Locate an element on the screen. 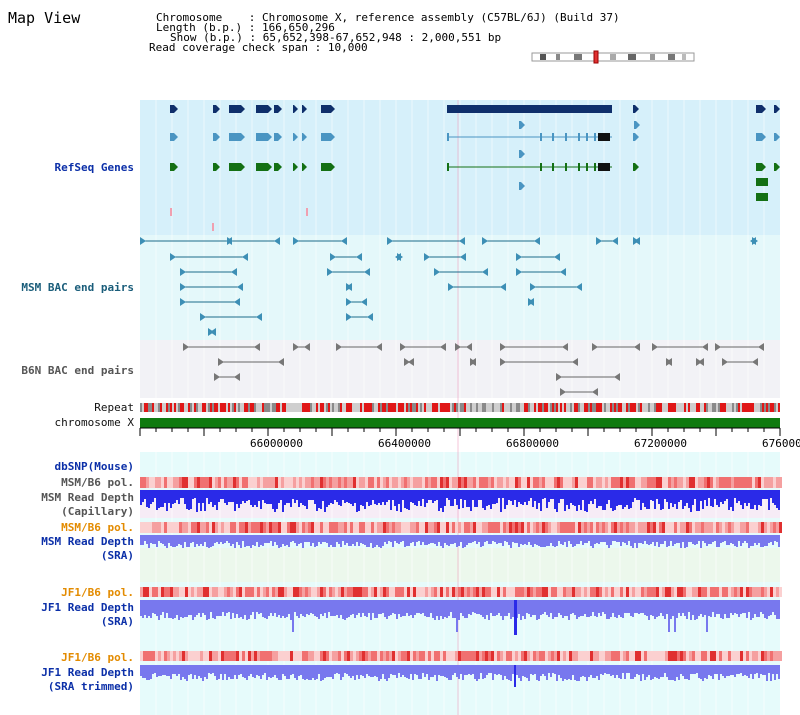  track-label-msm-depth-cap: MSM Read Depth is located at coordinates (87, 497).